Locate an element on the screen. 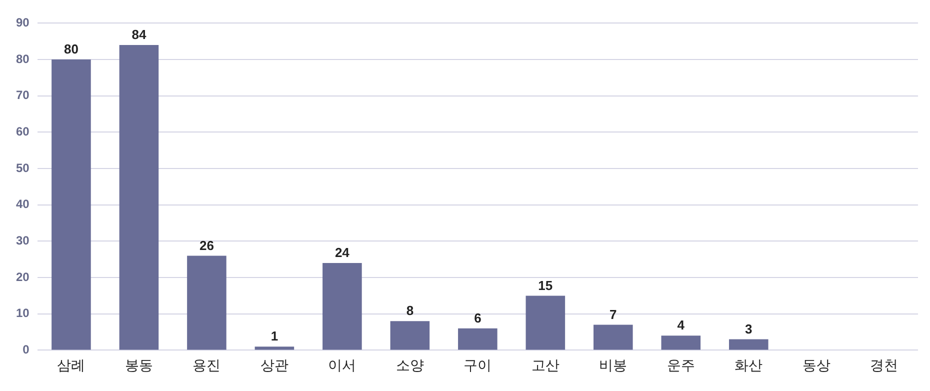 This screenshot has height=391, width=930. x-tick-label: 삼례 is located at coordinates (71, 366).